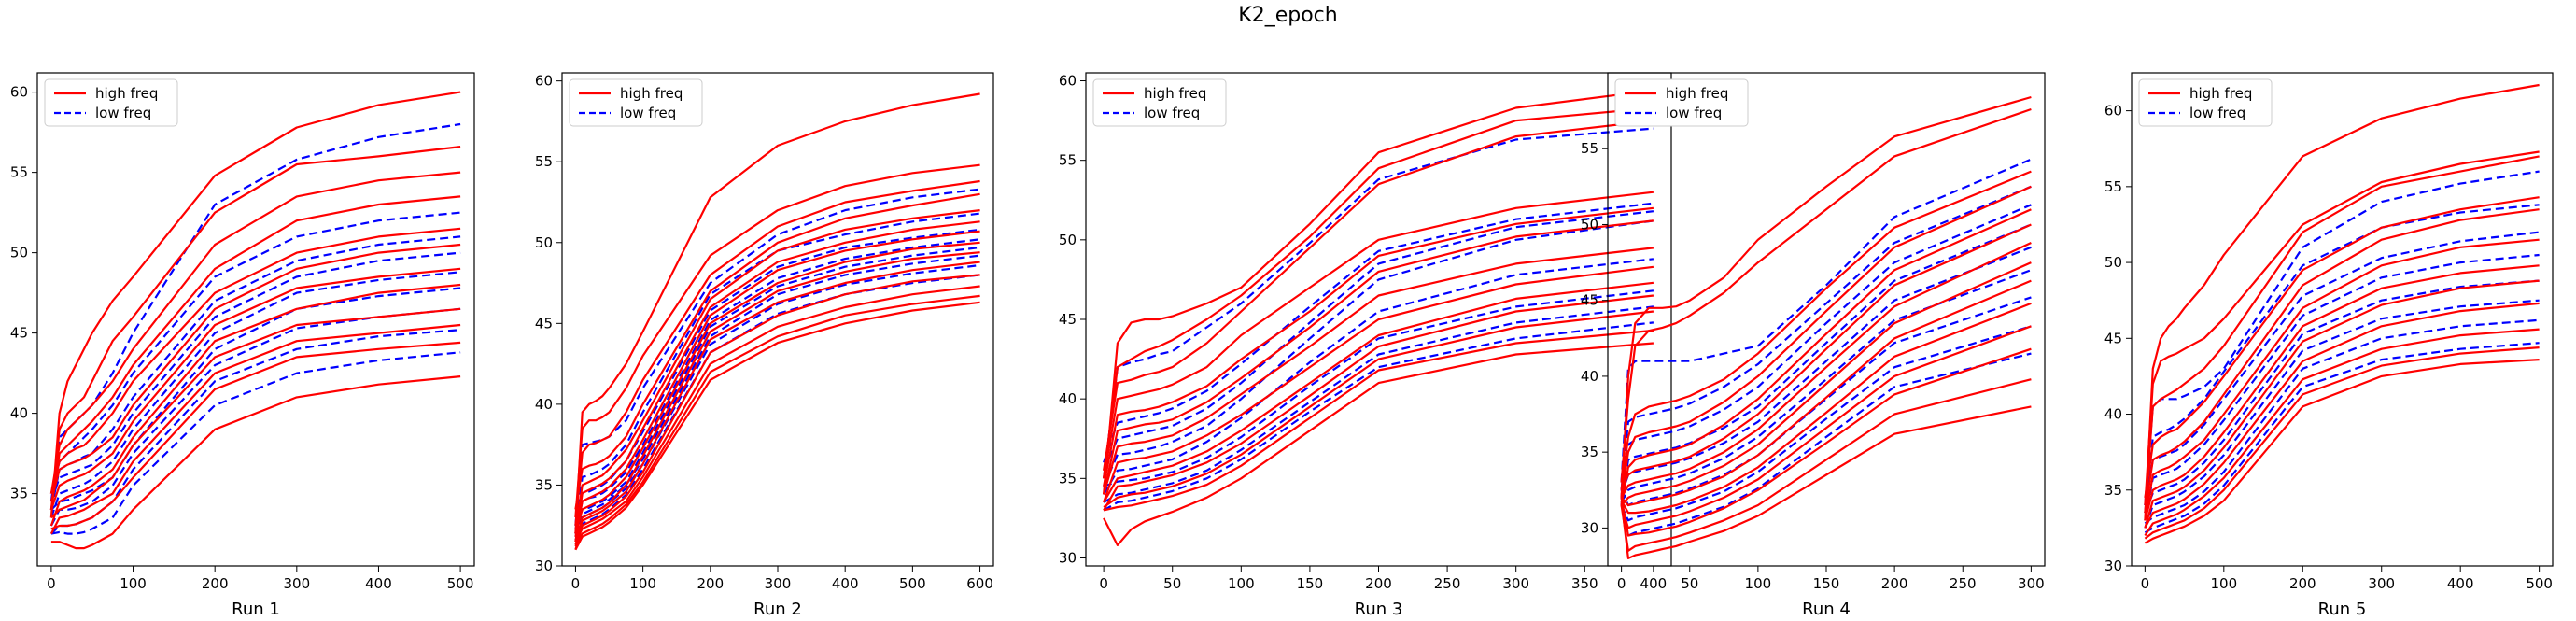 This screenshot has width=2576, height=621. What do you see at coordinates (256, 610) in the screenshot?
I see `x-axis-label: Run 1` at bounding box center [256, 610].